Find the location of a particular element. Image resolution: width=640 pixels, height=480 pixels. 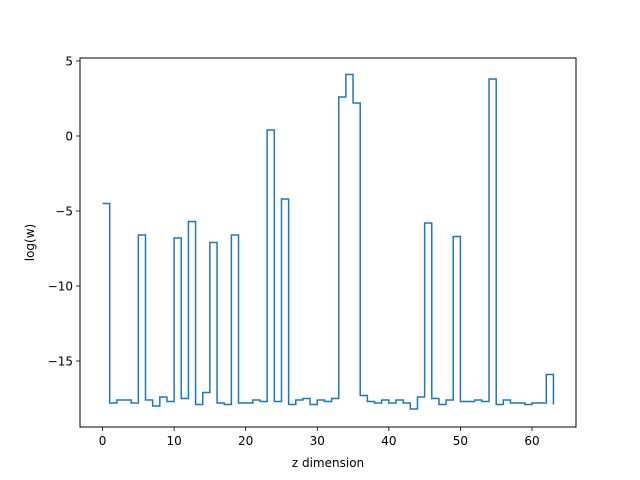

x-axis: 0 10 20 30 40 50 60 is located at coordinates (319, 437).